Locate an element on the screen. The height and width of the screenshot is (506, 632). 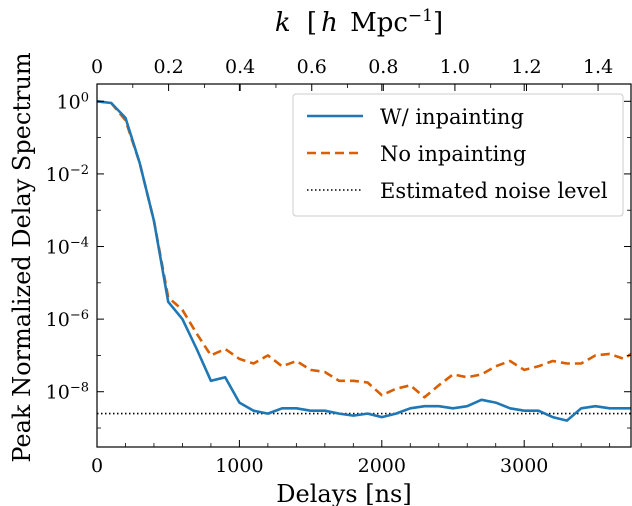
y-tick-label: 10⁻⁴ is located at coordinates (67, 247).